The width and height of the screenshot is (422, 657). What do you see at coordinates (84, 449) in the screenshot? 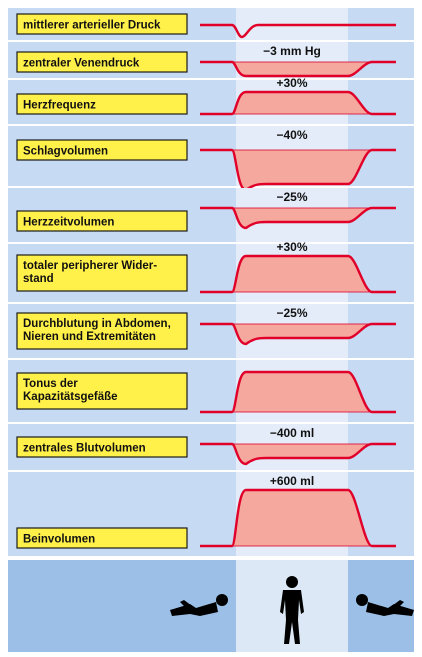
I see `label-text: zentrales Blutvolumen` at bounding box center [84, 449].